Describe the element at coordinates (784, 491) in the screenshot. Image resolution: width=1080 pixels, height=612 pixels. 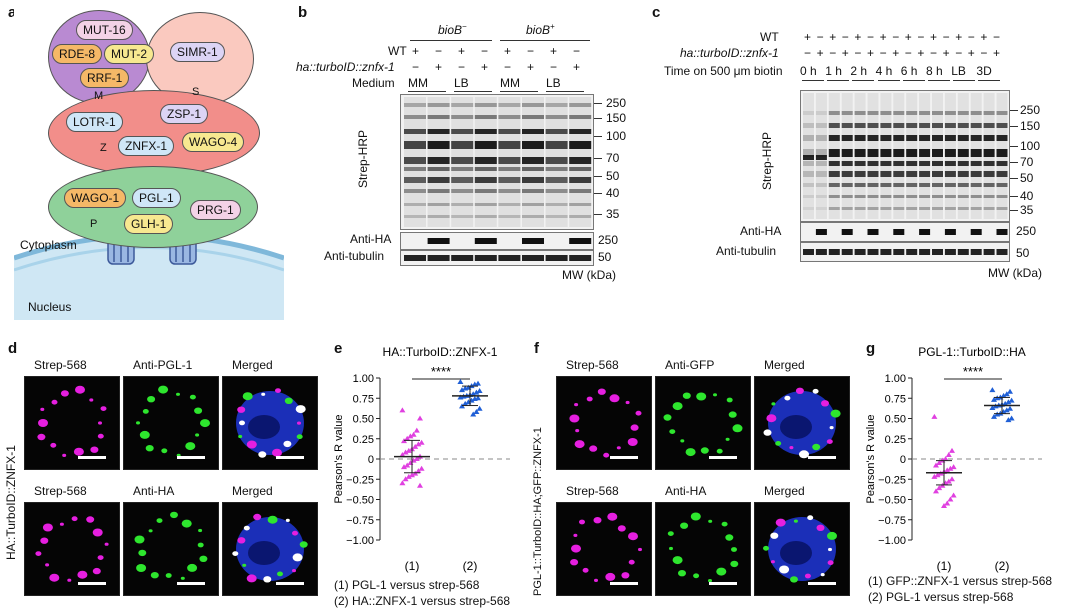
I see `f-col-label: Merged` at that location.